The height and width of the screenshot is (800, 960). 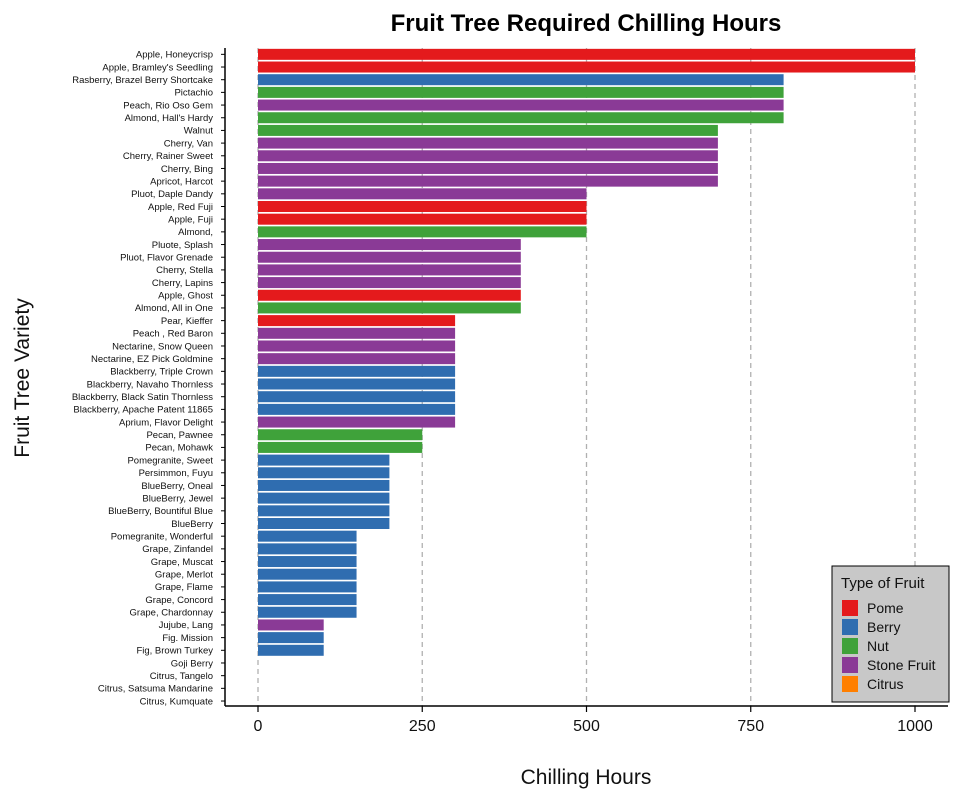 I want to click on category-label-45: Jujube, Lang, so click(x=186, y=625).